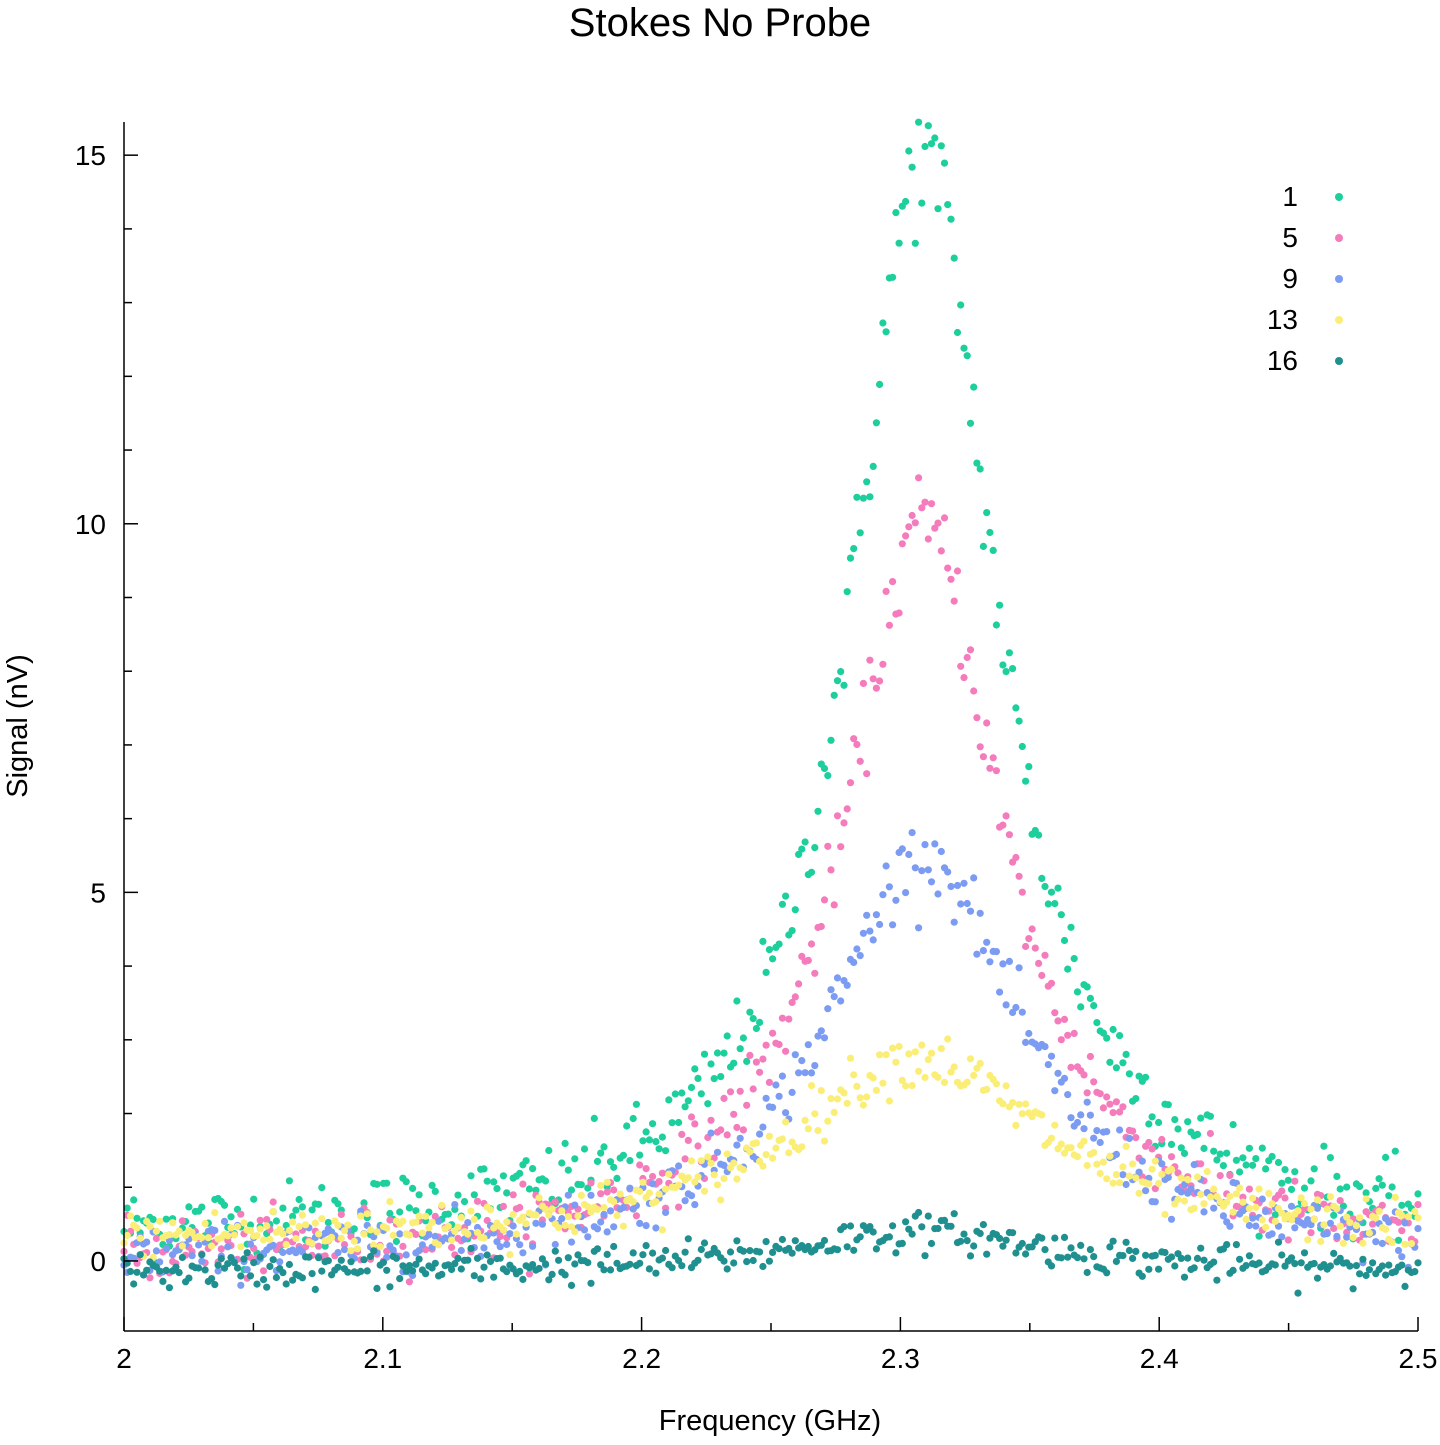  I want to click on legend-label-5: 5, so click(1290, 237).